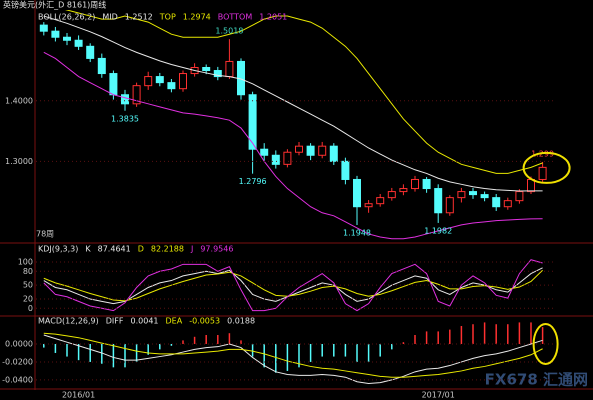 The image size is (593, 400). I want to click on price-annotation: 1.5018, so click(229, 31).